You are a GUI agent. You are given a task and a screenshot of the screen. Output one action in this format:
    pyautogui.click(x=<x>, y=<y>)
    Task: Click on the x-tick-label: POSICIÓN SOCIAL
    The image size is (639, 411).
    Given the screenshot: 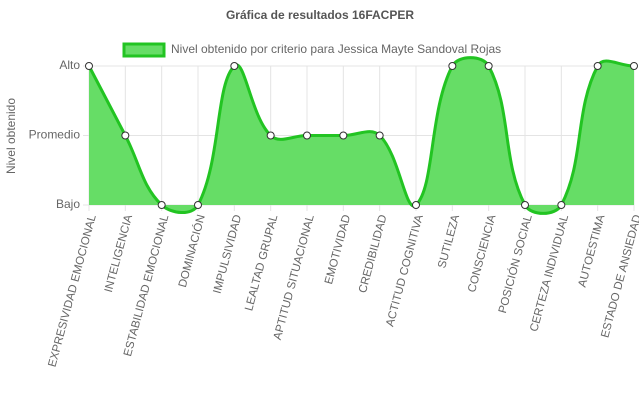 What is the action you would take?
    pyautogui.click(x=515, y=264)
    